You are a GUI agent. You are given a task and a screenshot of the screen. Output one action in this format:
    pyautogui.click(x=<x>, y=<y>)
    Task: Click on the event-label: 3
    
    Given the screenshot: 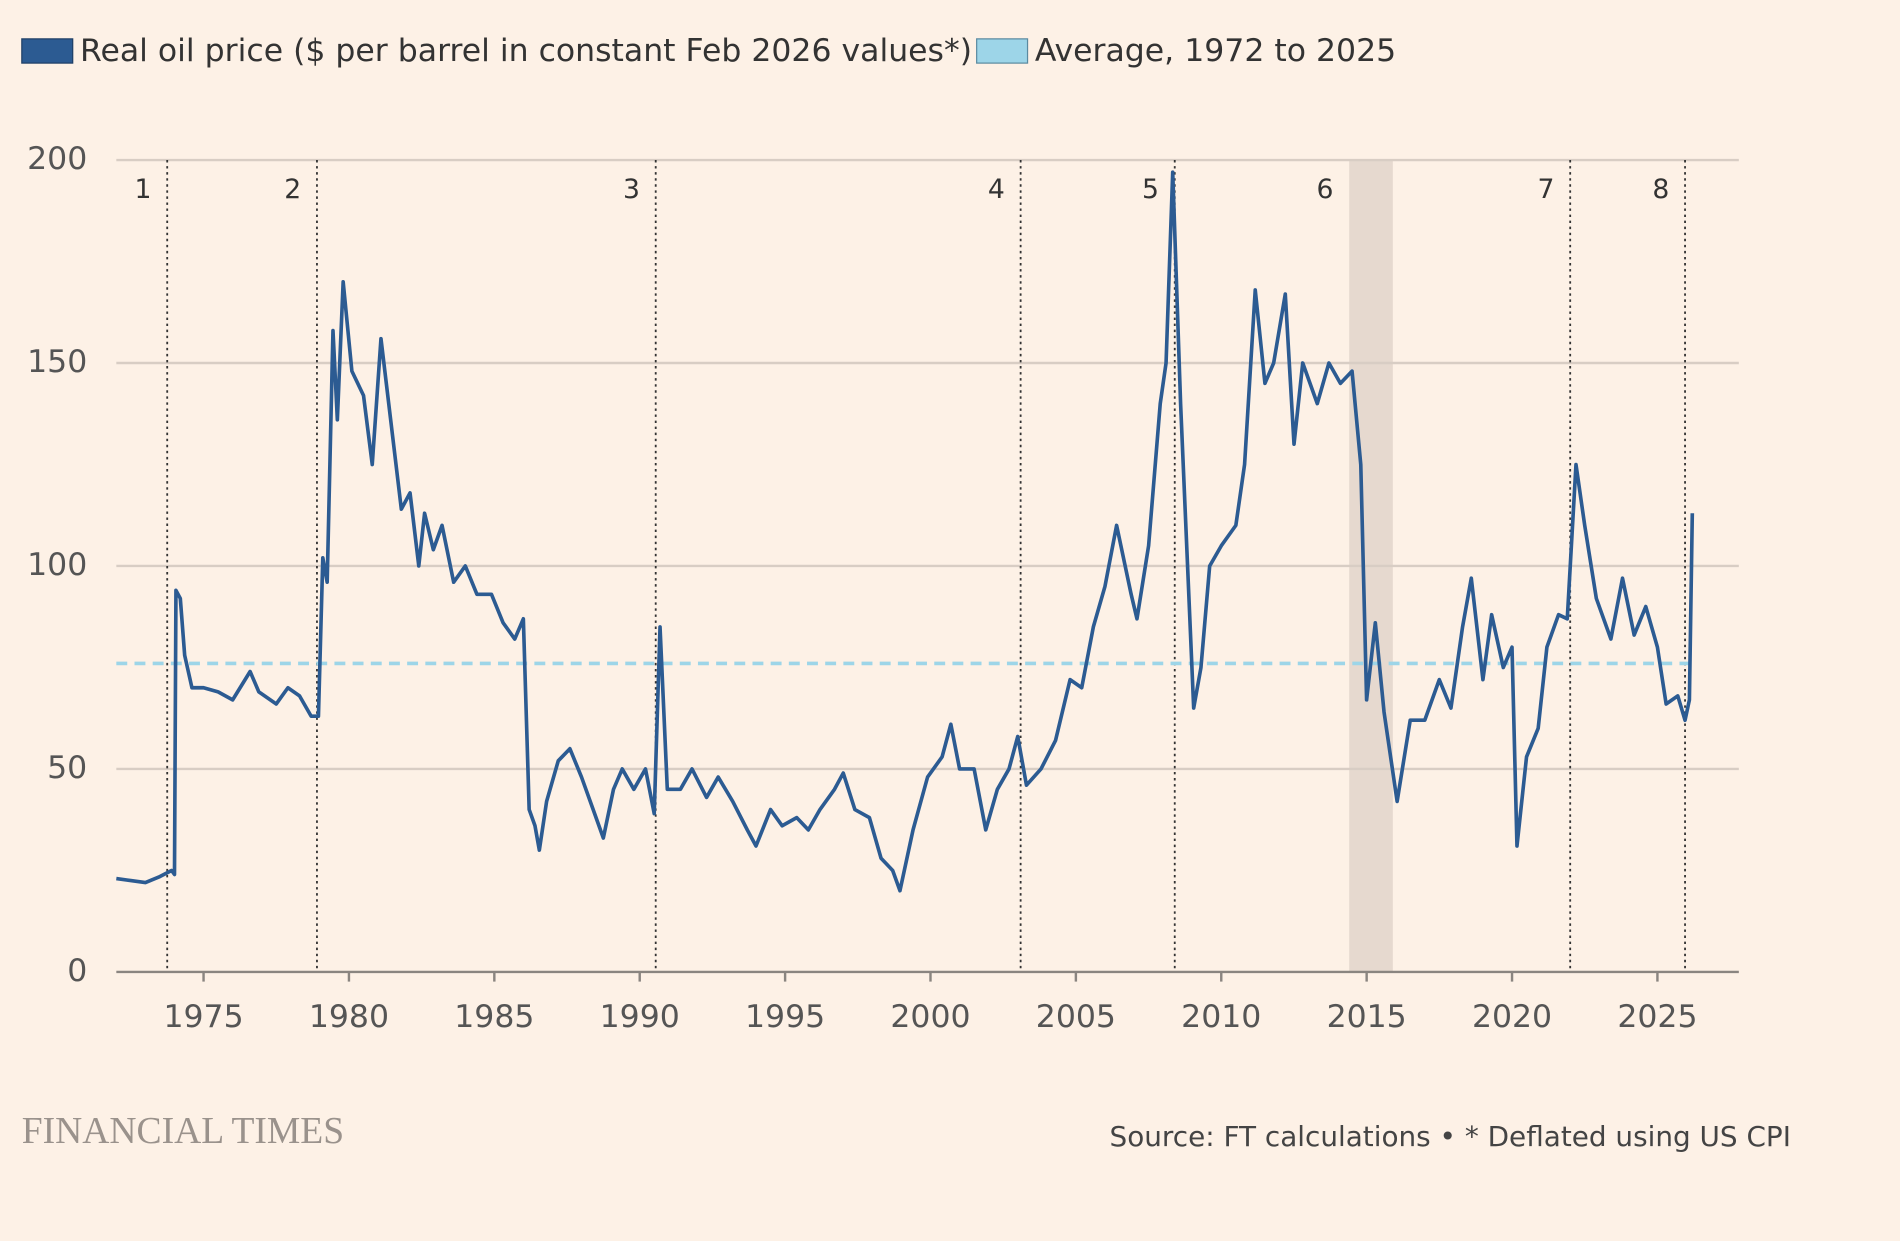 What is the action you would take?
    pyautogui.click(x=631, y=189)
    